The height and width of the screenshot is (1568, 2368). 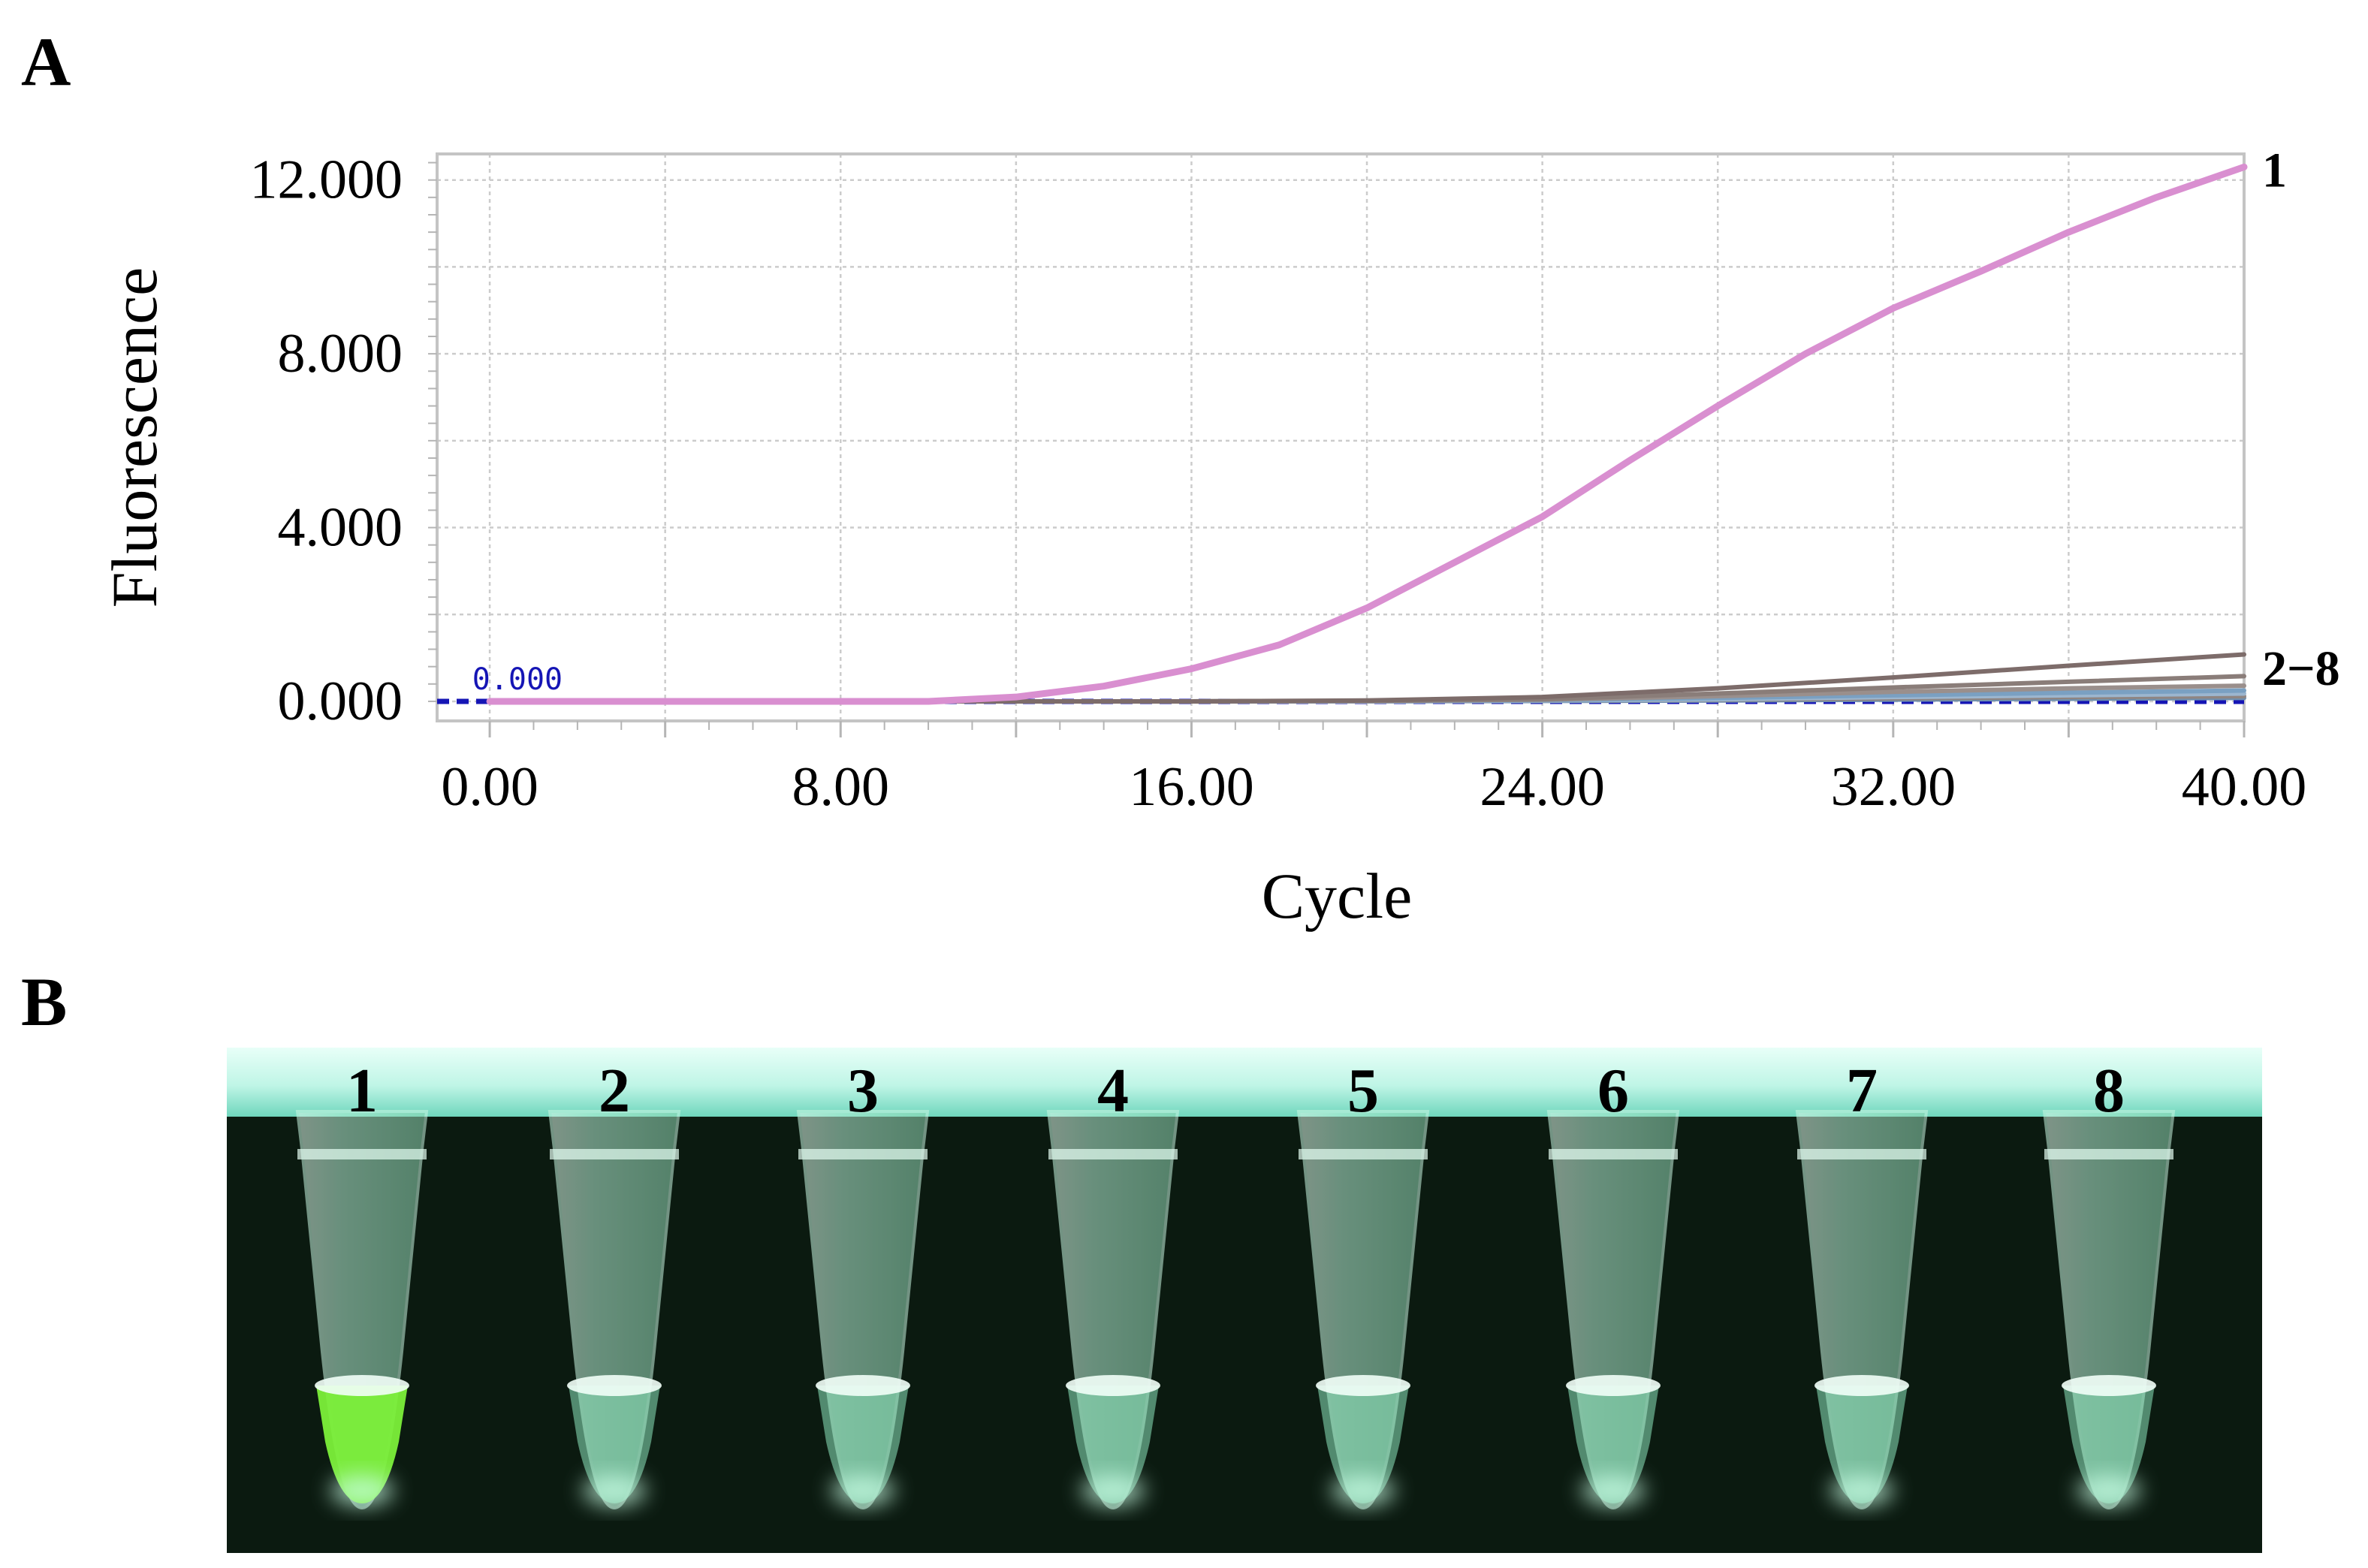 I want to click on annotation-curve-1: 1, so click(x=2274, y=171).